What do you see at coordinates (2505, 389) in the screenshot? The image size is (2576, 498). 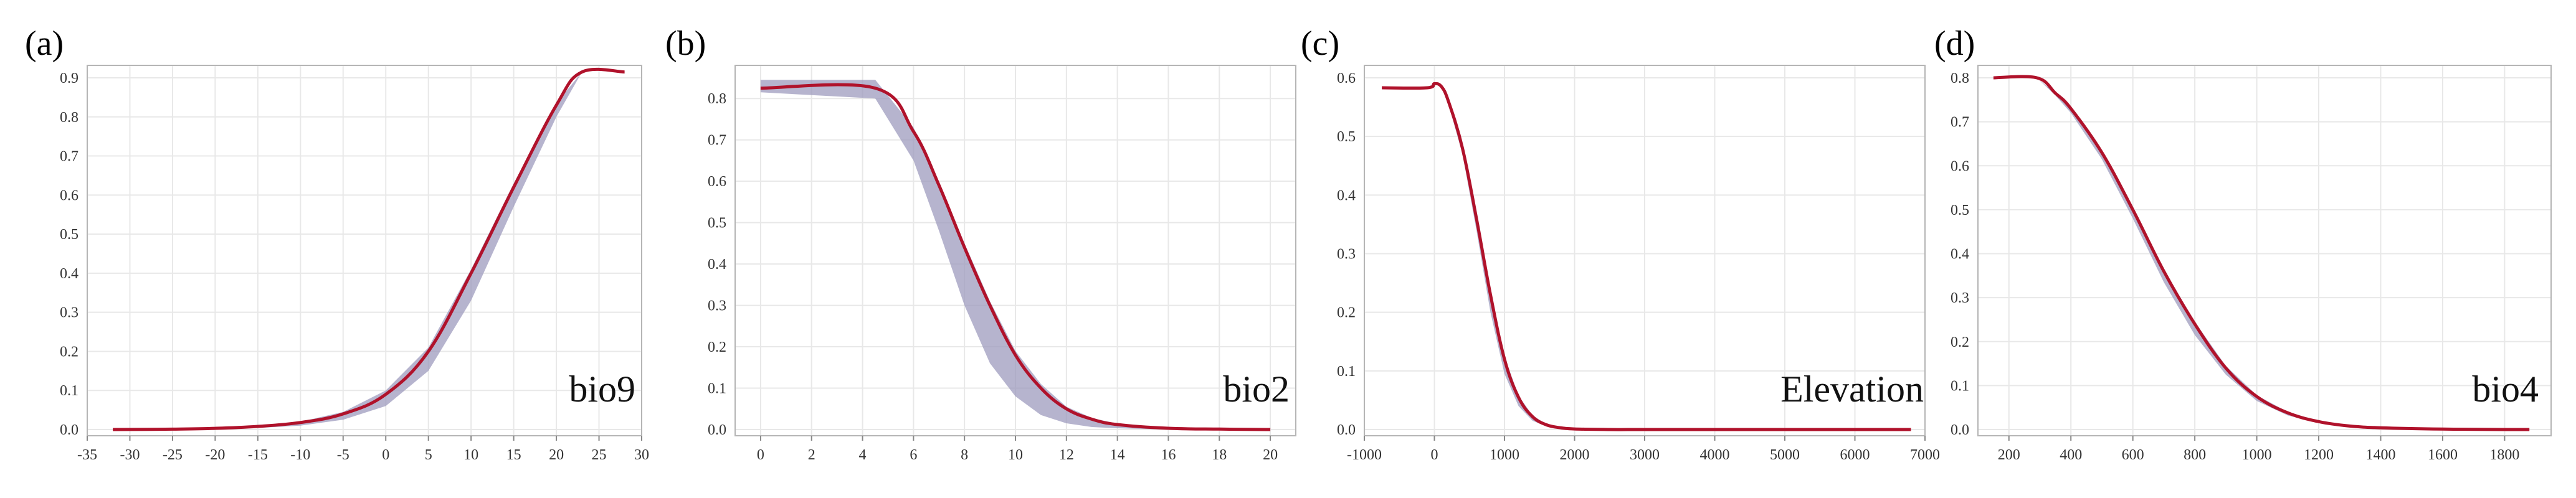 I see `variable-label: bio4` at bounding box center [2505, 389].